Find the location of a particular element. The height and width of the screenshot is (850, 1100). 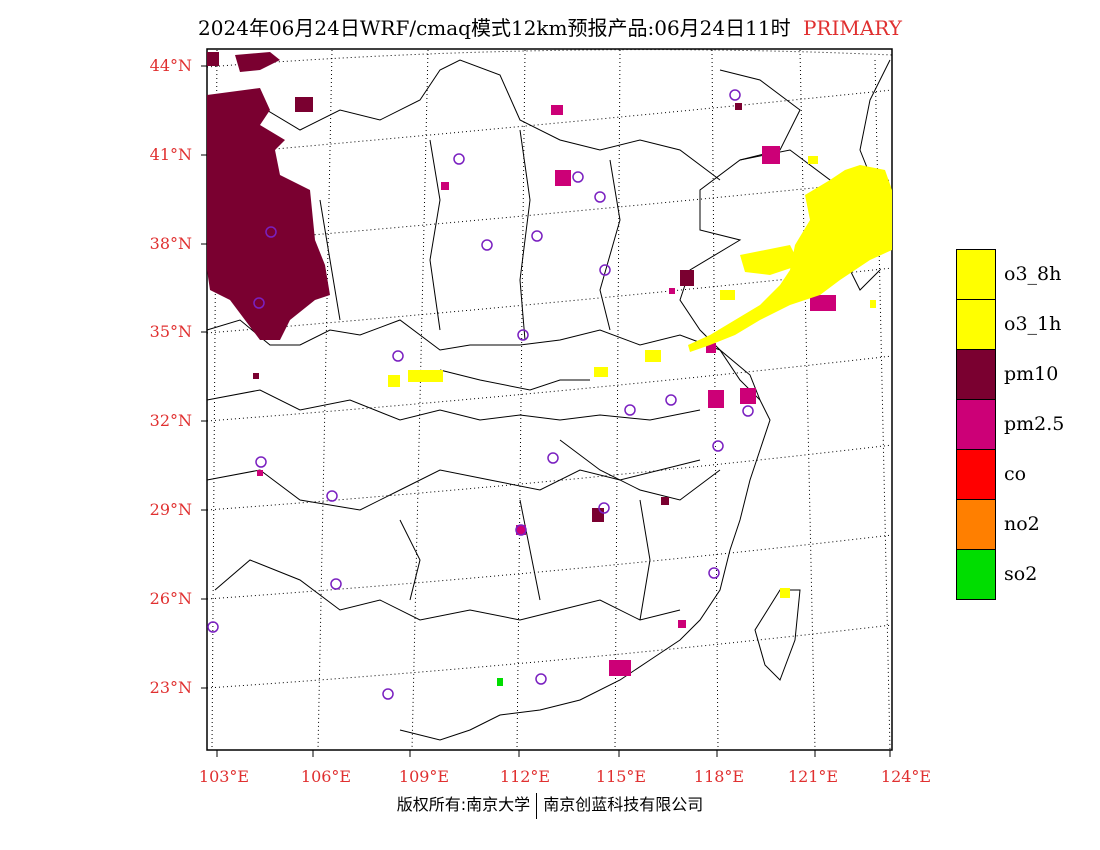

legend-label: pm10 is located at coordinates (1031, 374).